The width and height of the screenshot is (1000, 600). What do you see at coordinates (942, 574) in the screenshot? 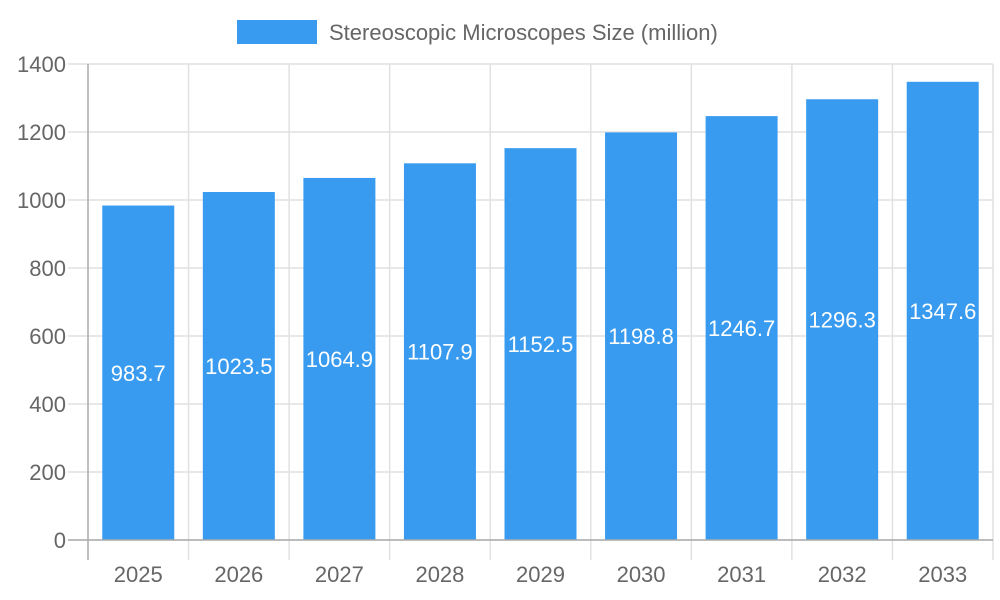
I see `x-tick-label: 2033` at bounding box center [942, 574].